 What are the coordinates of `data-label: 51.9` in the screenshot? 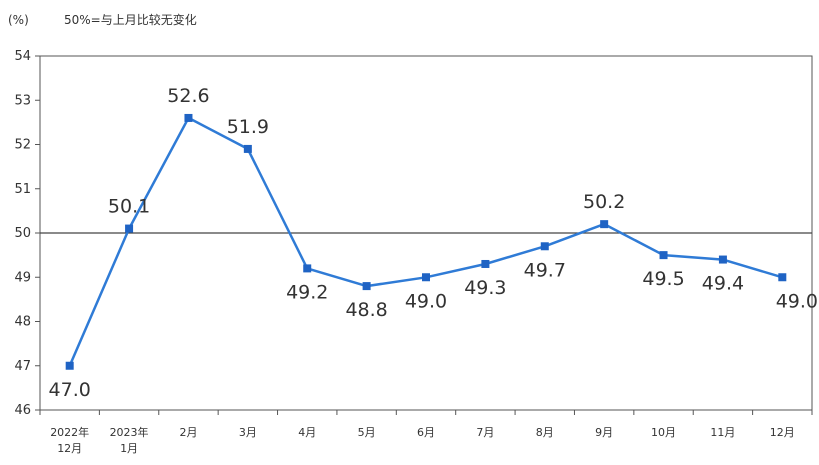 It's located at (248, 127).